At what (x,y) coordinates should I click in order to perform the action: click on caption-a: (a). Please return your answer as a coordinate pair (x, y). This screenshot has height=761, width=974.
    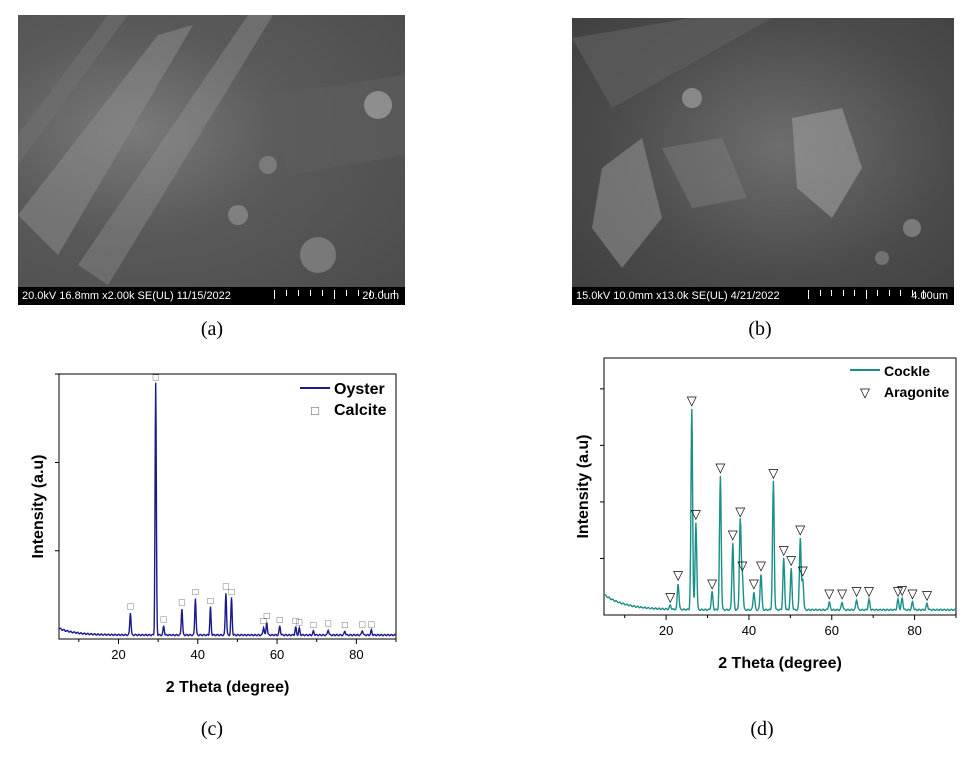
    Looking at the image, I should click on (212, 329).